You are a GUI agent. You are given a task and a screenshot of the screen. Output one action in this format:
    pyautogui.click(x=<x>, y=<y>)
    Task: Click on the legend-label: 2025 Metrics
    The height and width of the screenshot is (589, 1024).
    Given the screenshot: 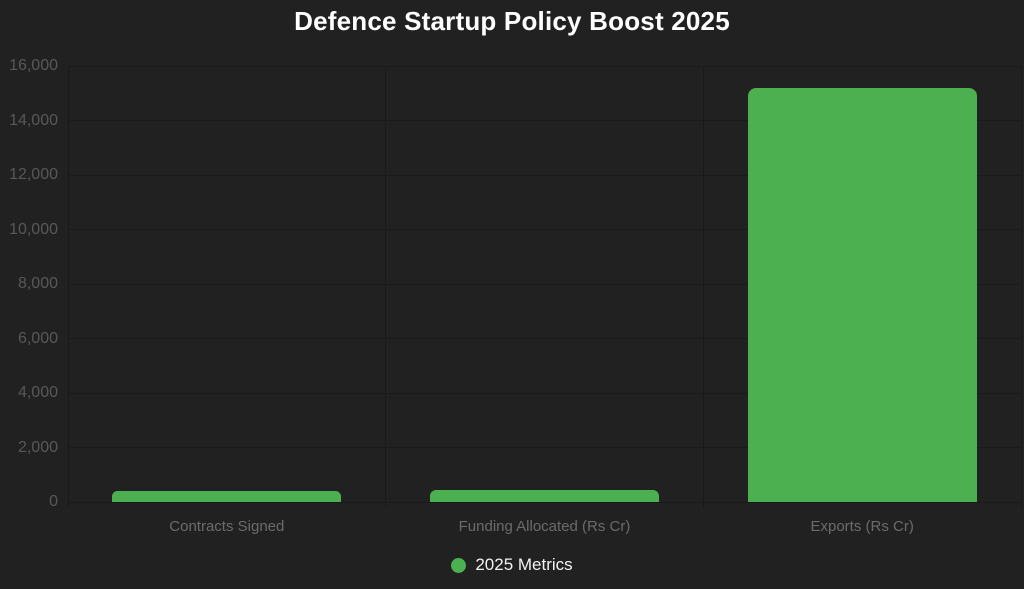 What is the action you would take?
    pyautogui.click(x=524, y=564)
    